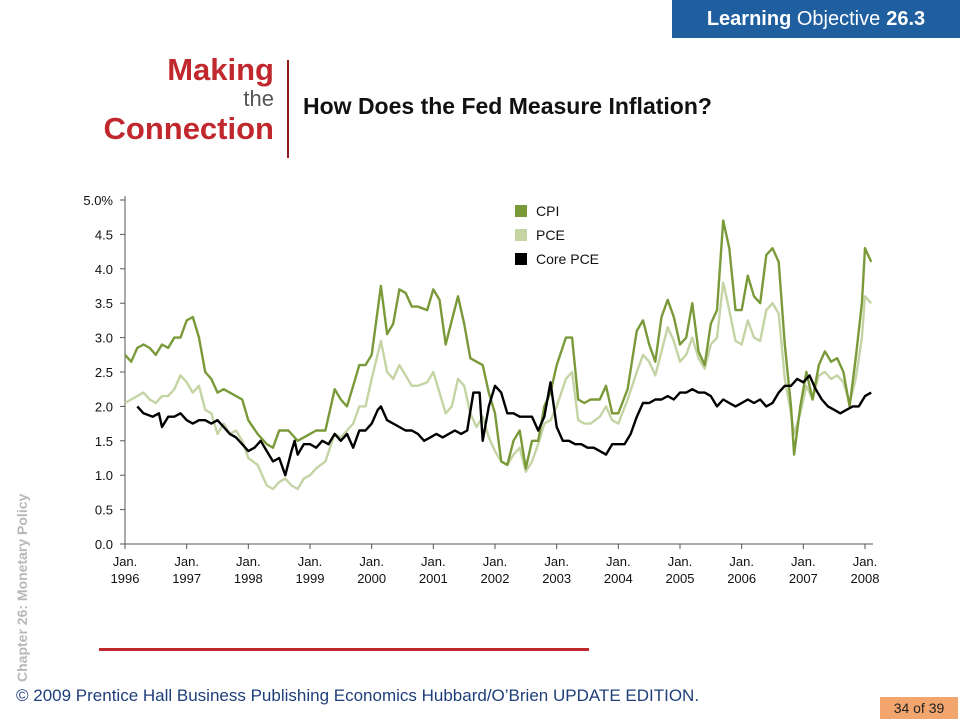 The image size is (960, 720). What do you see at coordinates (906, 18) in the screenshot?
I see `lo-number: 26.3` at bounding box center [906, 18].